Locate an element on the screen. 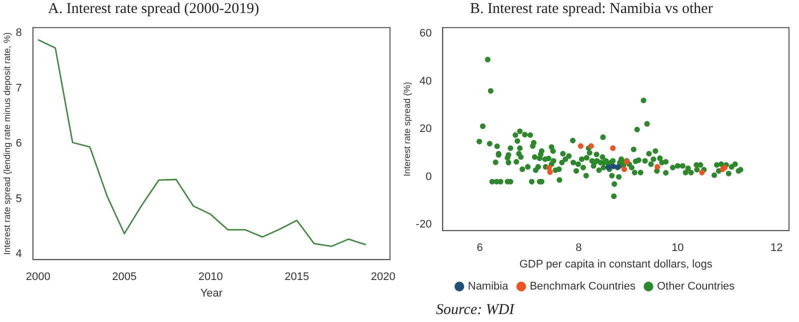 Image resolution: width=799 pixels, height=322 pixels. y-tick-label: 8 is located at coordinates (19, 33).